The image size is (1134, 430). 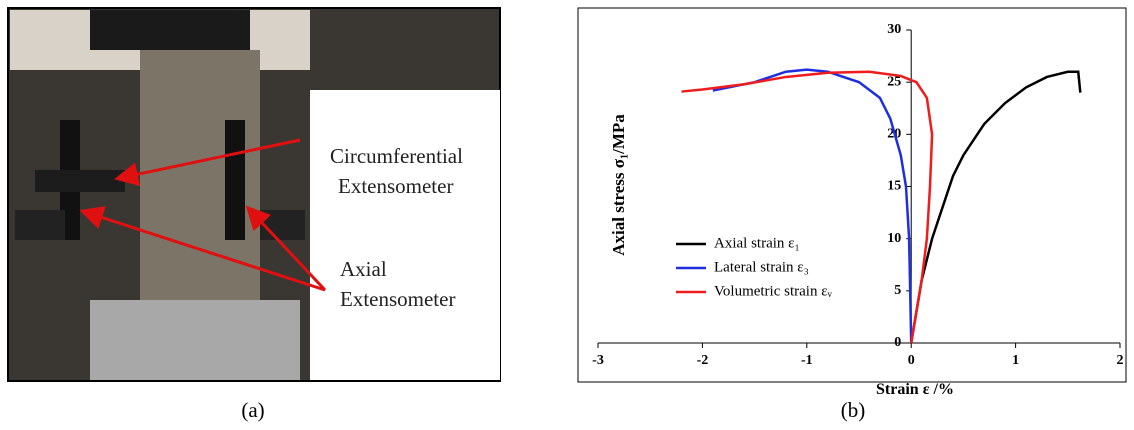 I want to click on x-tick-label: -2, so click(x=703, y=360).